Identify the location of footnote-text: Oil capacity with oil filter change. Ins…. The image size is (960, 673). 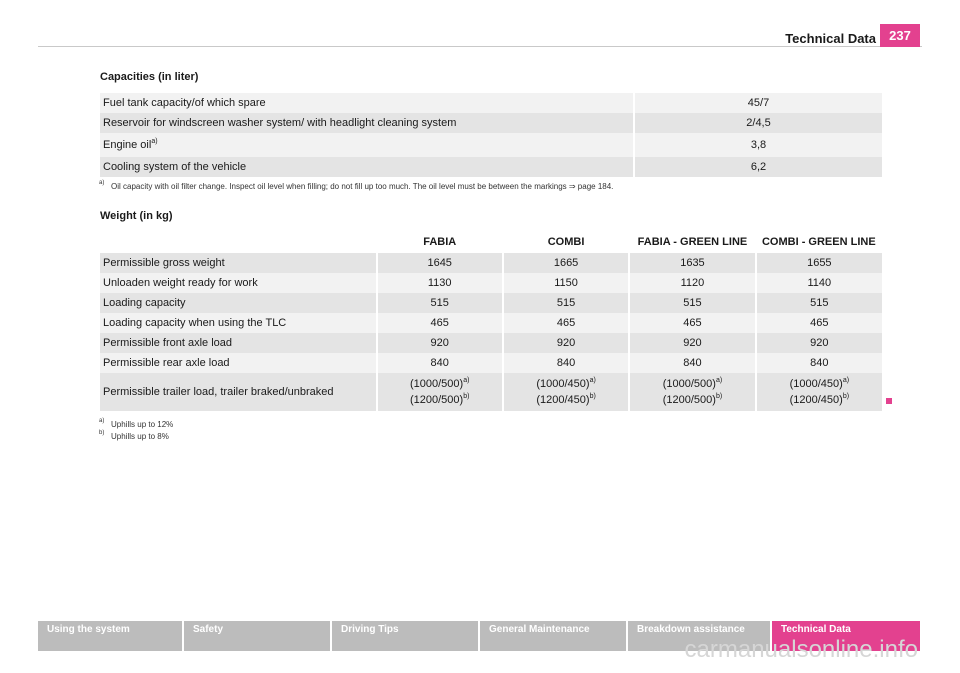
(362, 186).